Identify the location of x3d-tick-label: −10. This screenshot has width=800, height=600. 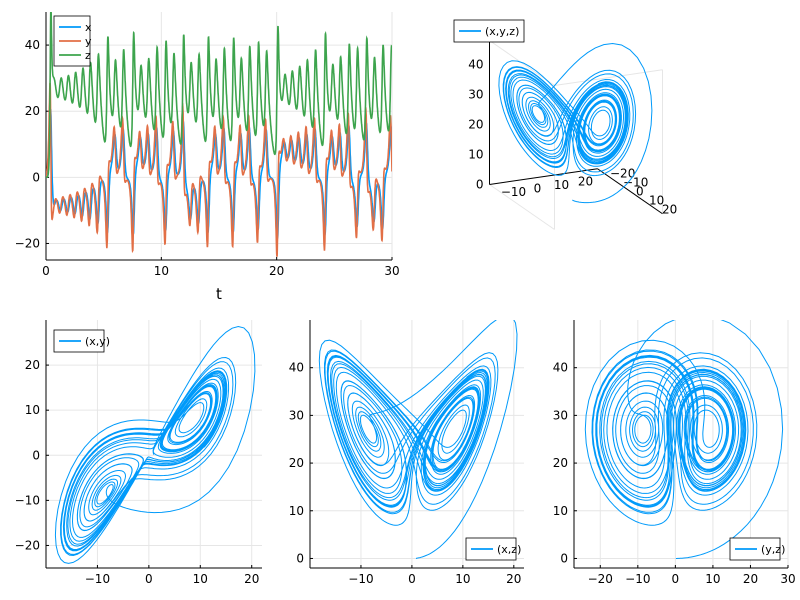
(513, 192).